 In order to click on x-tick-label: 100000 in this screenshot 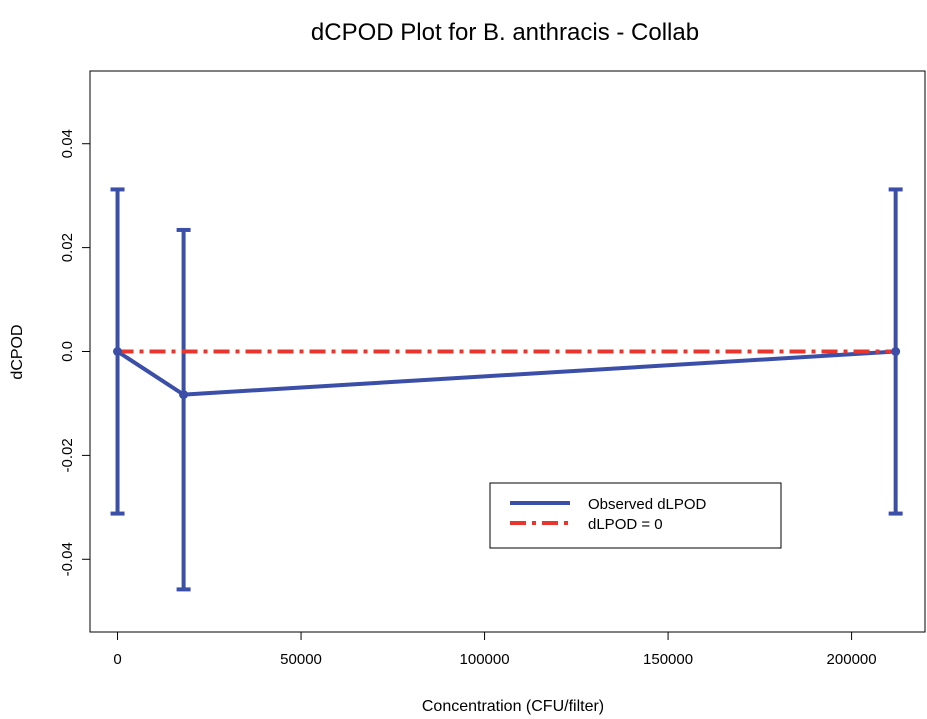, I will do `click(485, 659)`.